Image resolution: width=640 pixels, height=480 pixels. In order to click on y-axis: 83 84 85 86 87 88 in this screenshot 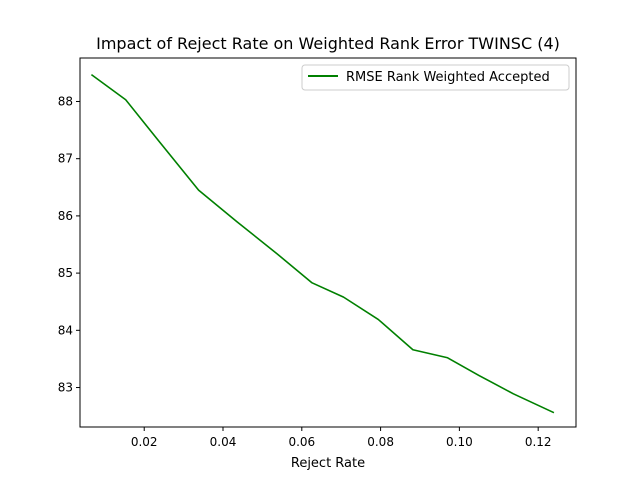, I will do `click(69, 244)`.